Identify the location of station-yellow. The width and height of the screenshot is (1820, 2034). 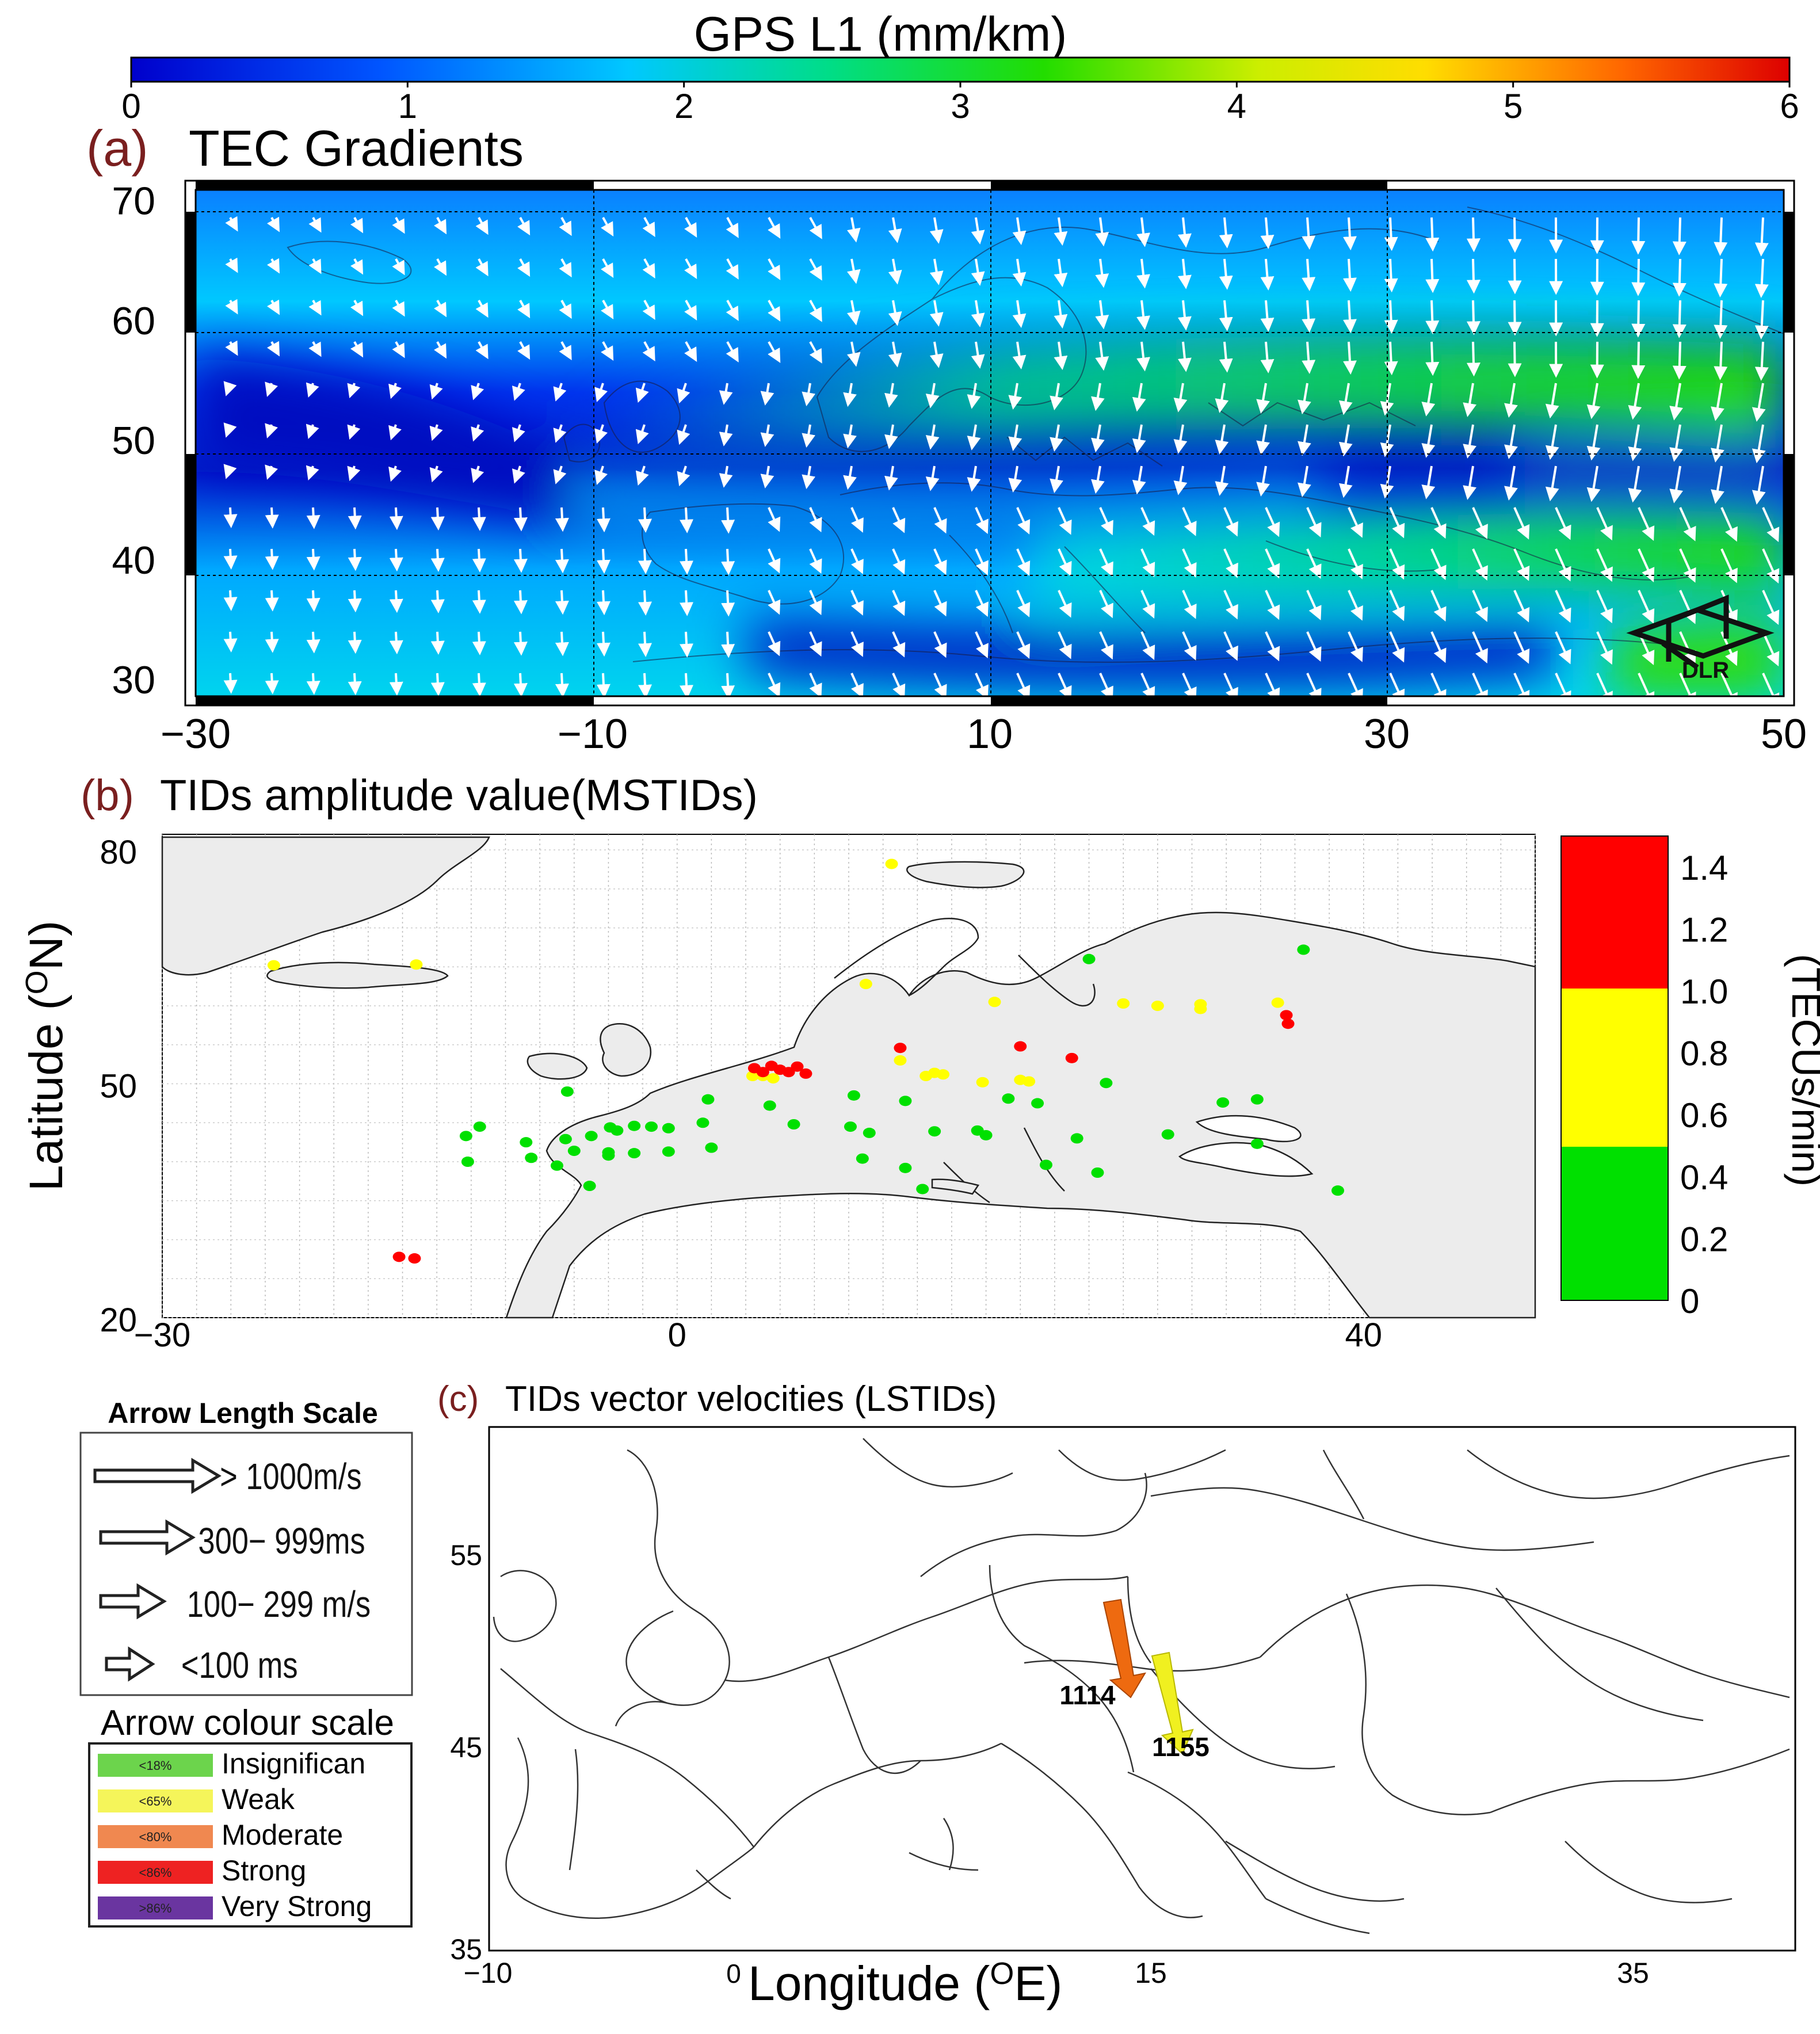
(1123, 1003).